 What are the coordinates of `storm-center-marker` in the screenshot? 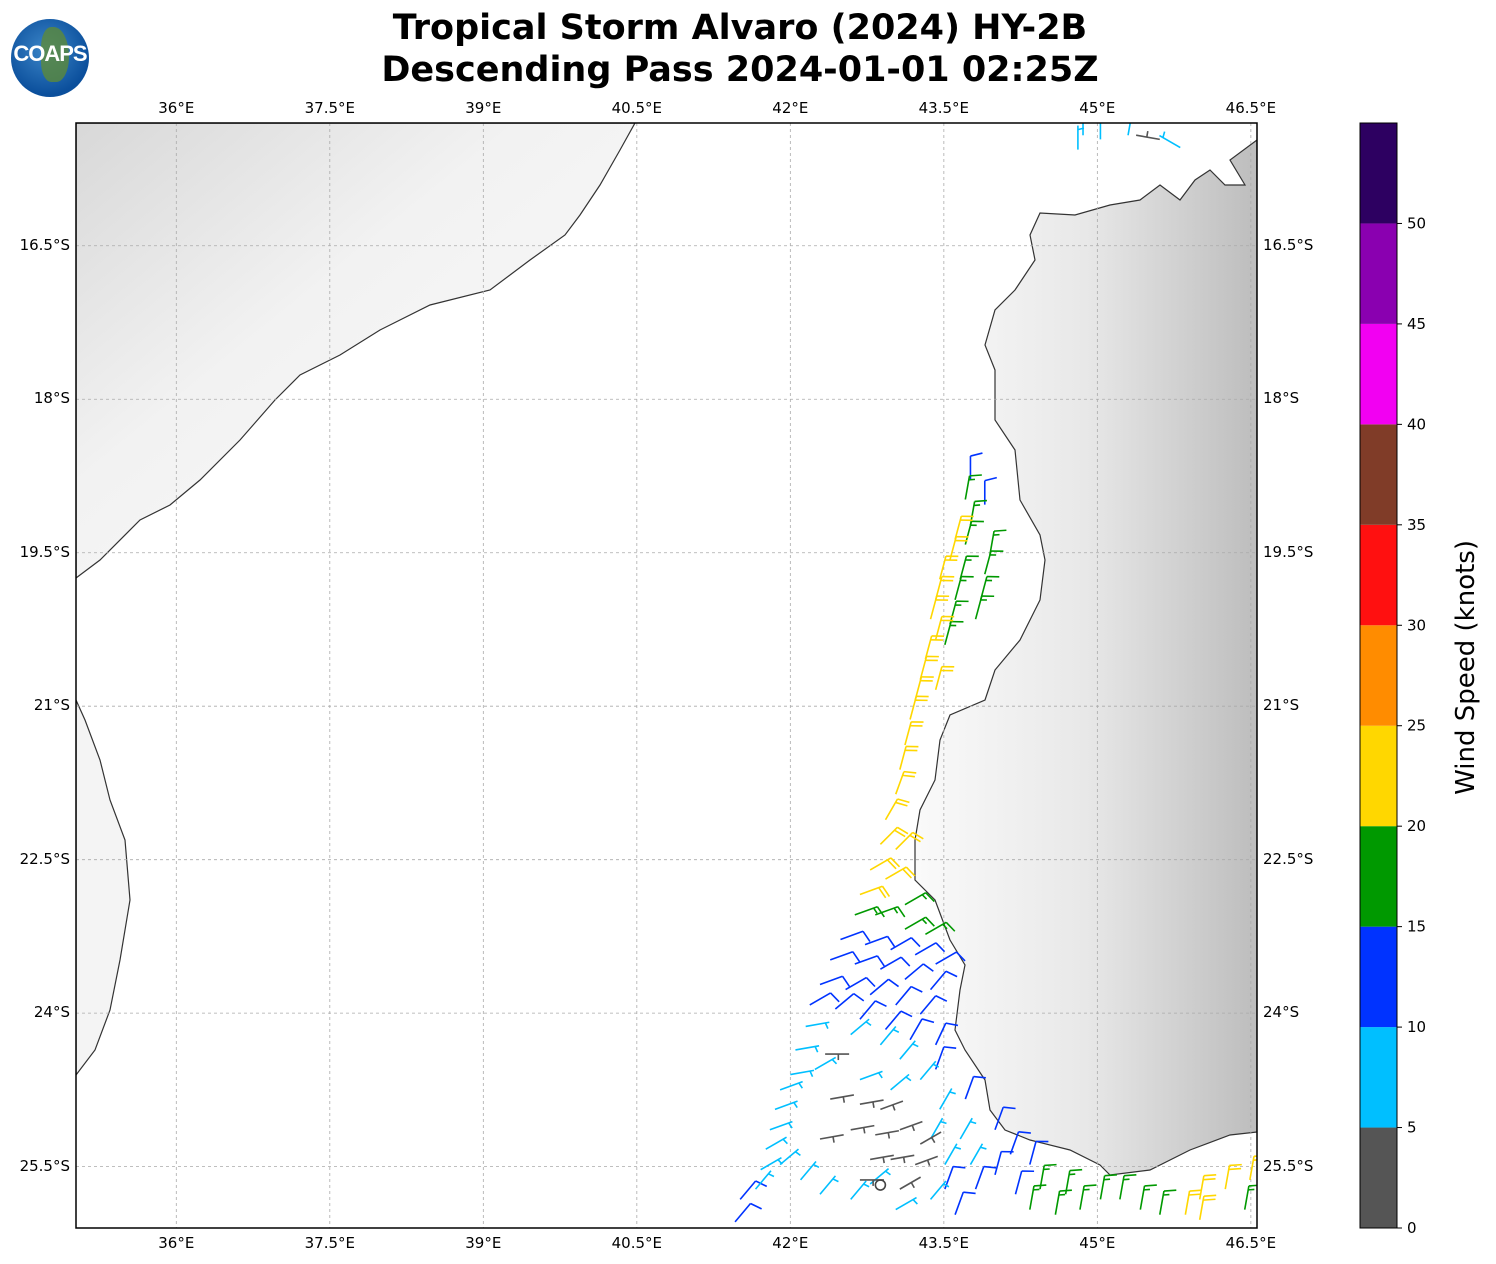 It's located at (880, 1185).